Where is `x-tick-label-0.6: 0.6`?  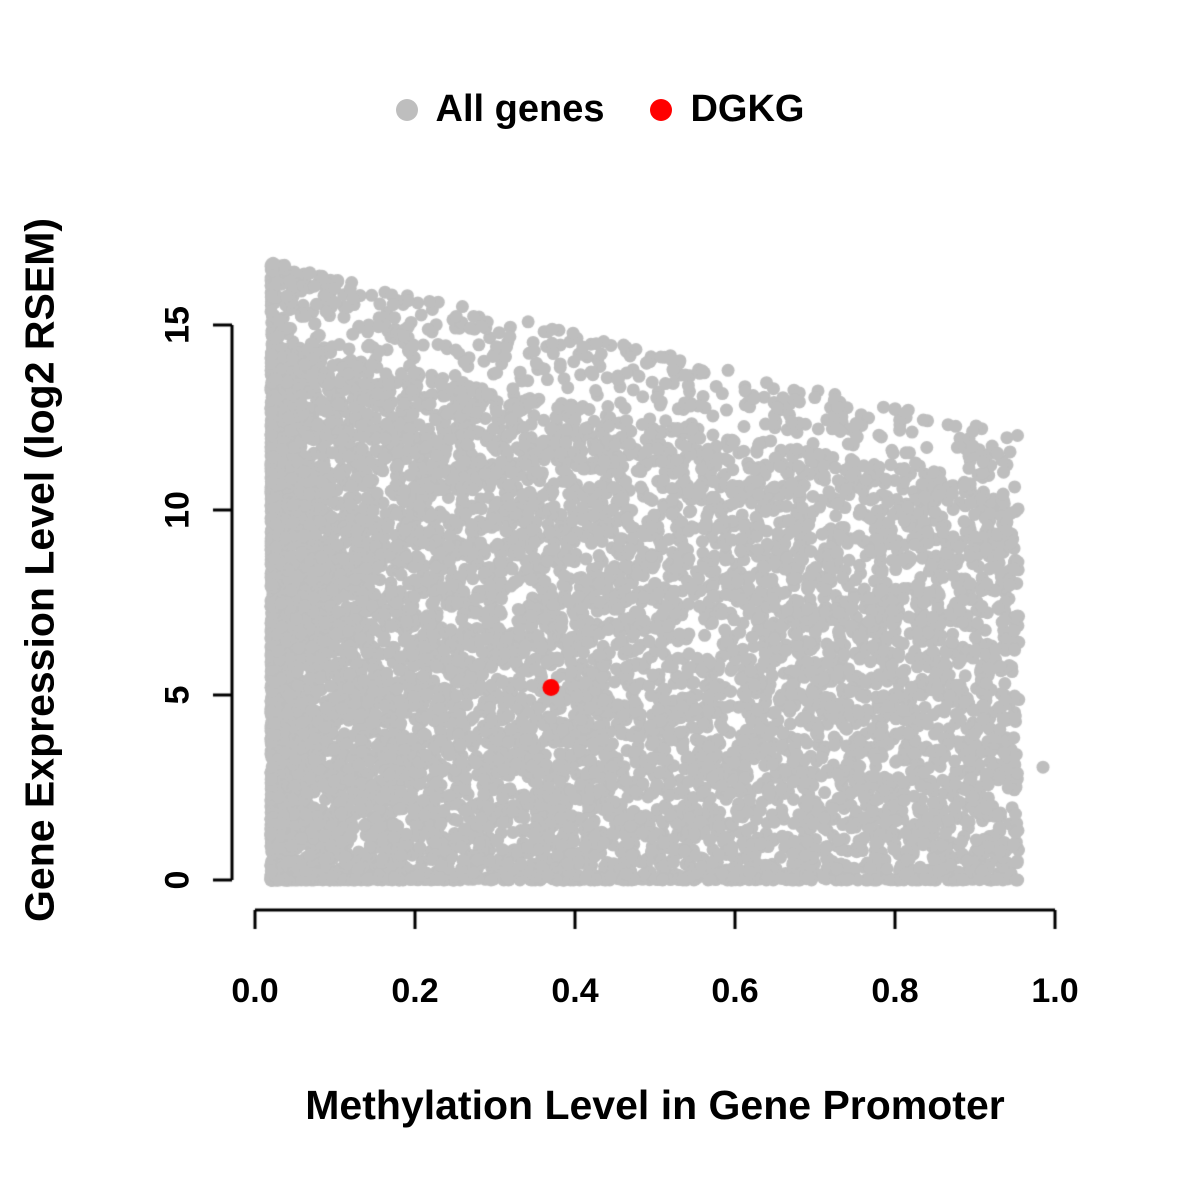
x-tick-label-0.6: 0.6 is located at coordinates (735, 991).